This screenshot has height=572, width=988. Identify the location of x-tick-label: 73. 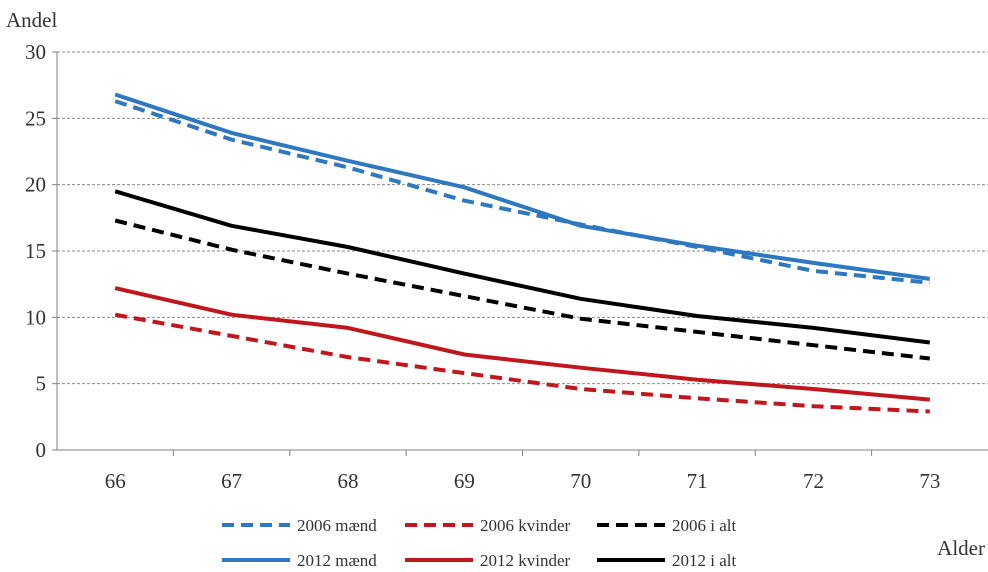
(929, 481).